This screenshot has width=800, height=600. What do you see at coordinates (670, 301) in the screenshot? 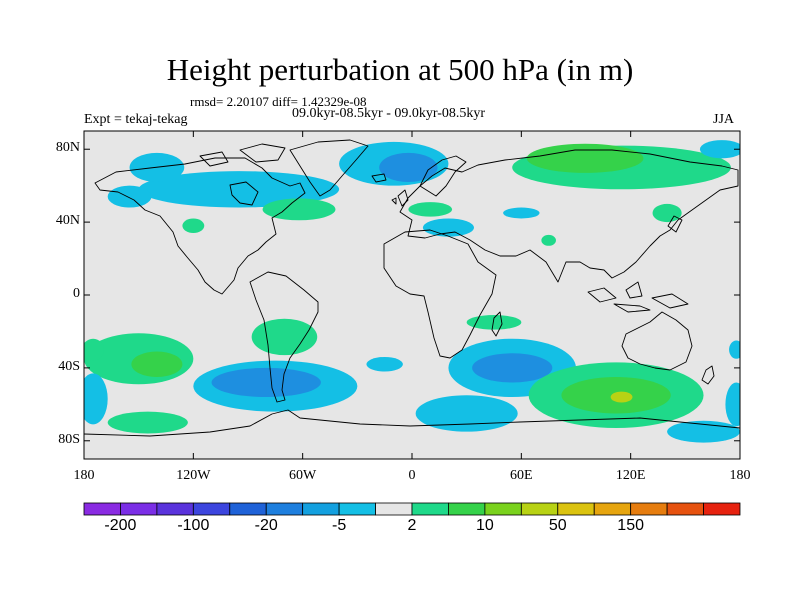
I see `coast-new-guinea` at bounding box center [670, 301].